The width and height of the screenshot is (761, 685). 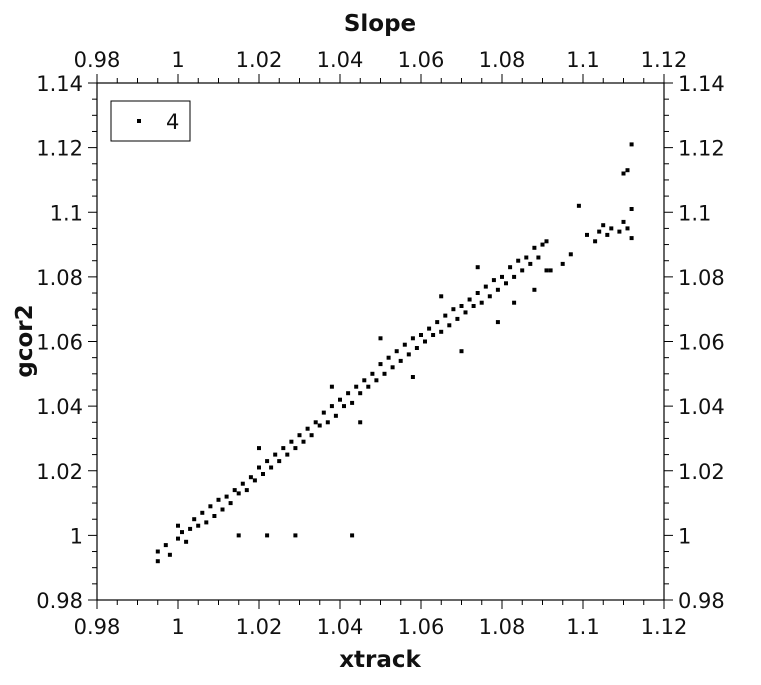 What do you see at coordinates (59, 407) in the screenshot?
I see `y-tick-label-left: 1.04` at bounding box center [59, 407].